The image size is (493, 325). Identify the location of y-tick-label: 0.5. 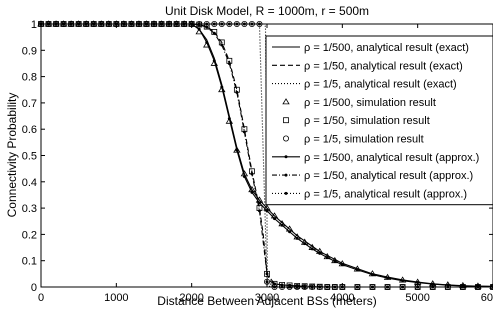
(29, 157).